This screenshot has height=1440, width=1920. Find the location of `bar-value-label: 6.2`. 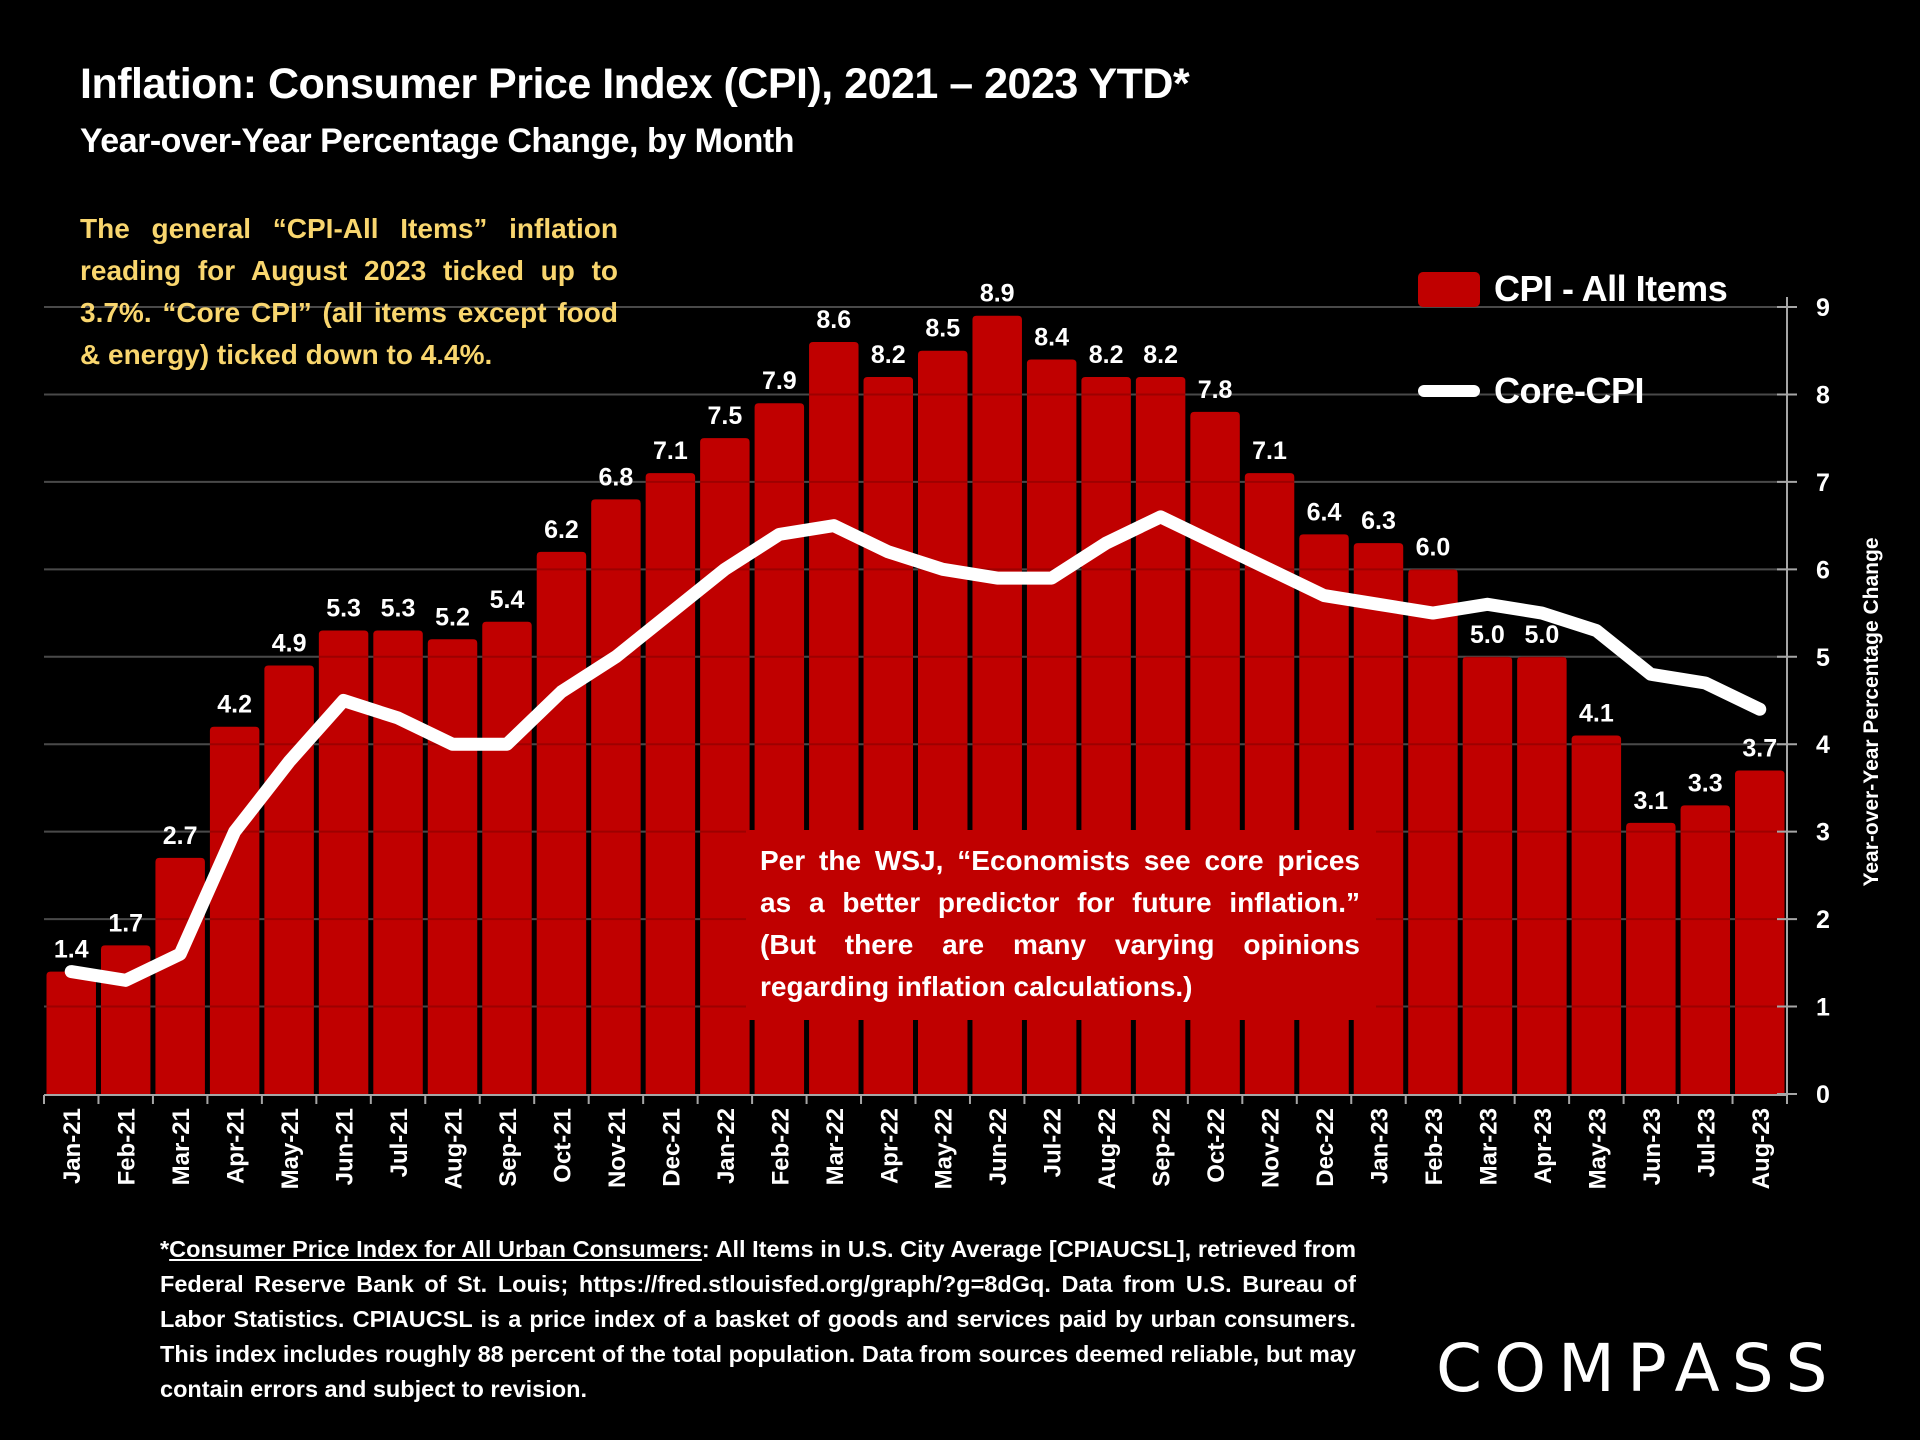

bar-value-label: 6.2 is located at coordinates (561, 530).